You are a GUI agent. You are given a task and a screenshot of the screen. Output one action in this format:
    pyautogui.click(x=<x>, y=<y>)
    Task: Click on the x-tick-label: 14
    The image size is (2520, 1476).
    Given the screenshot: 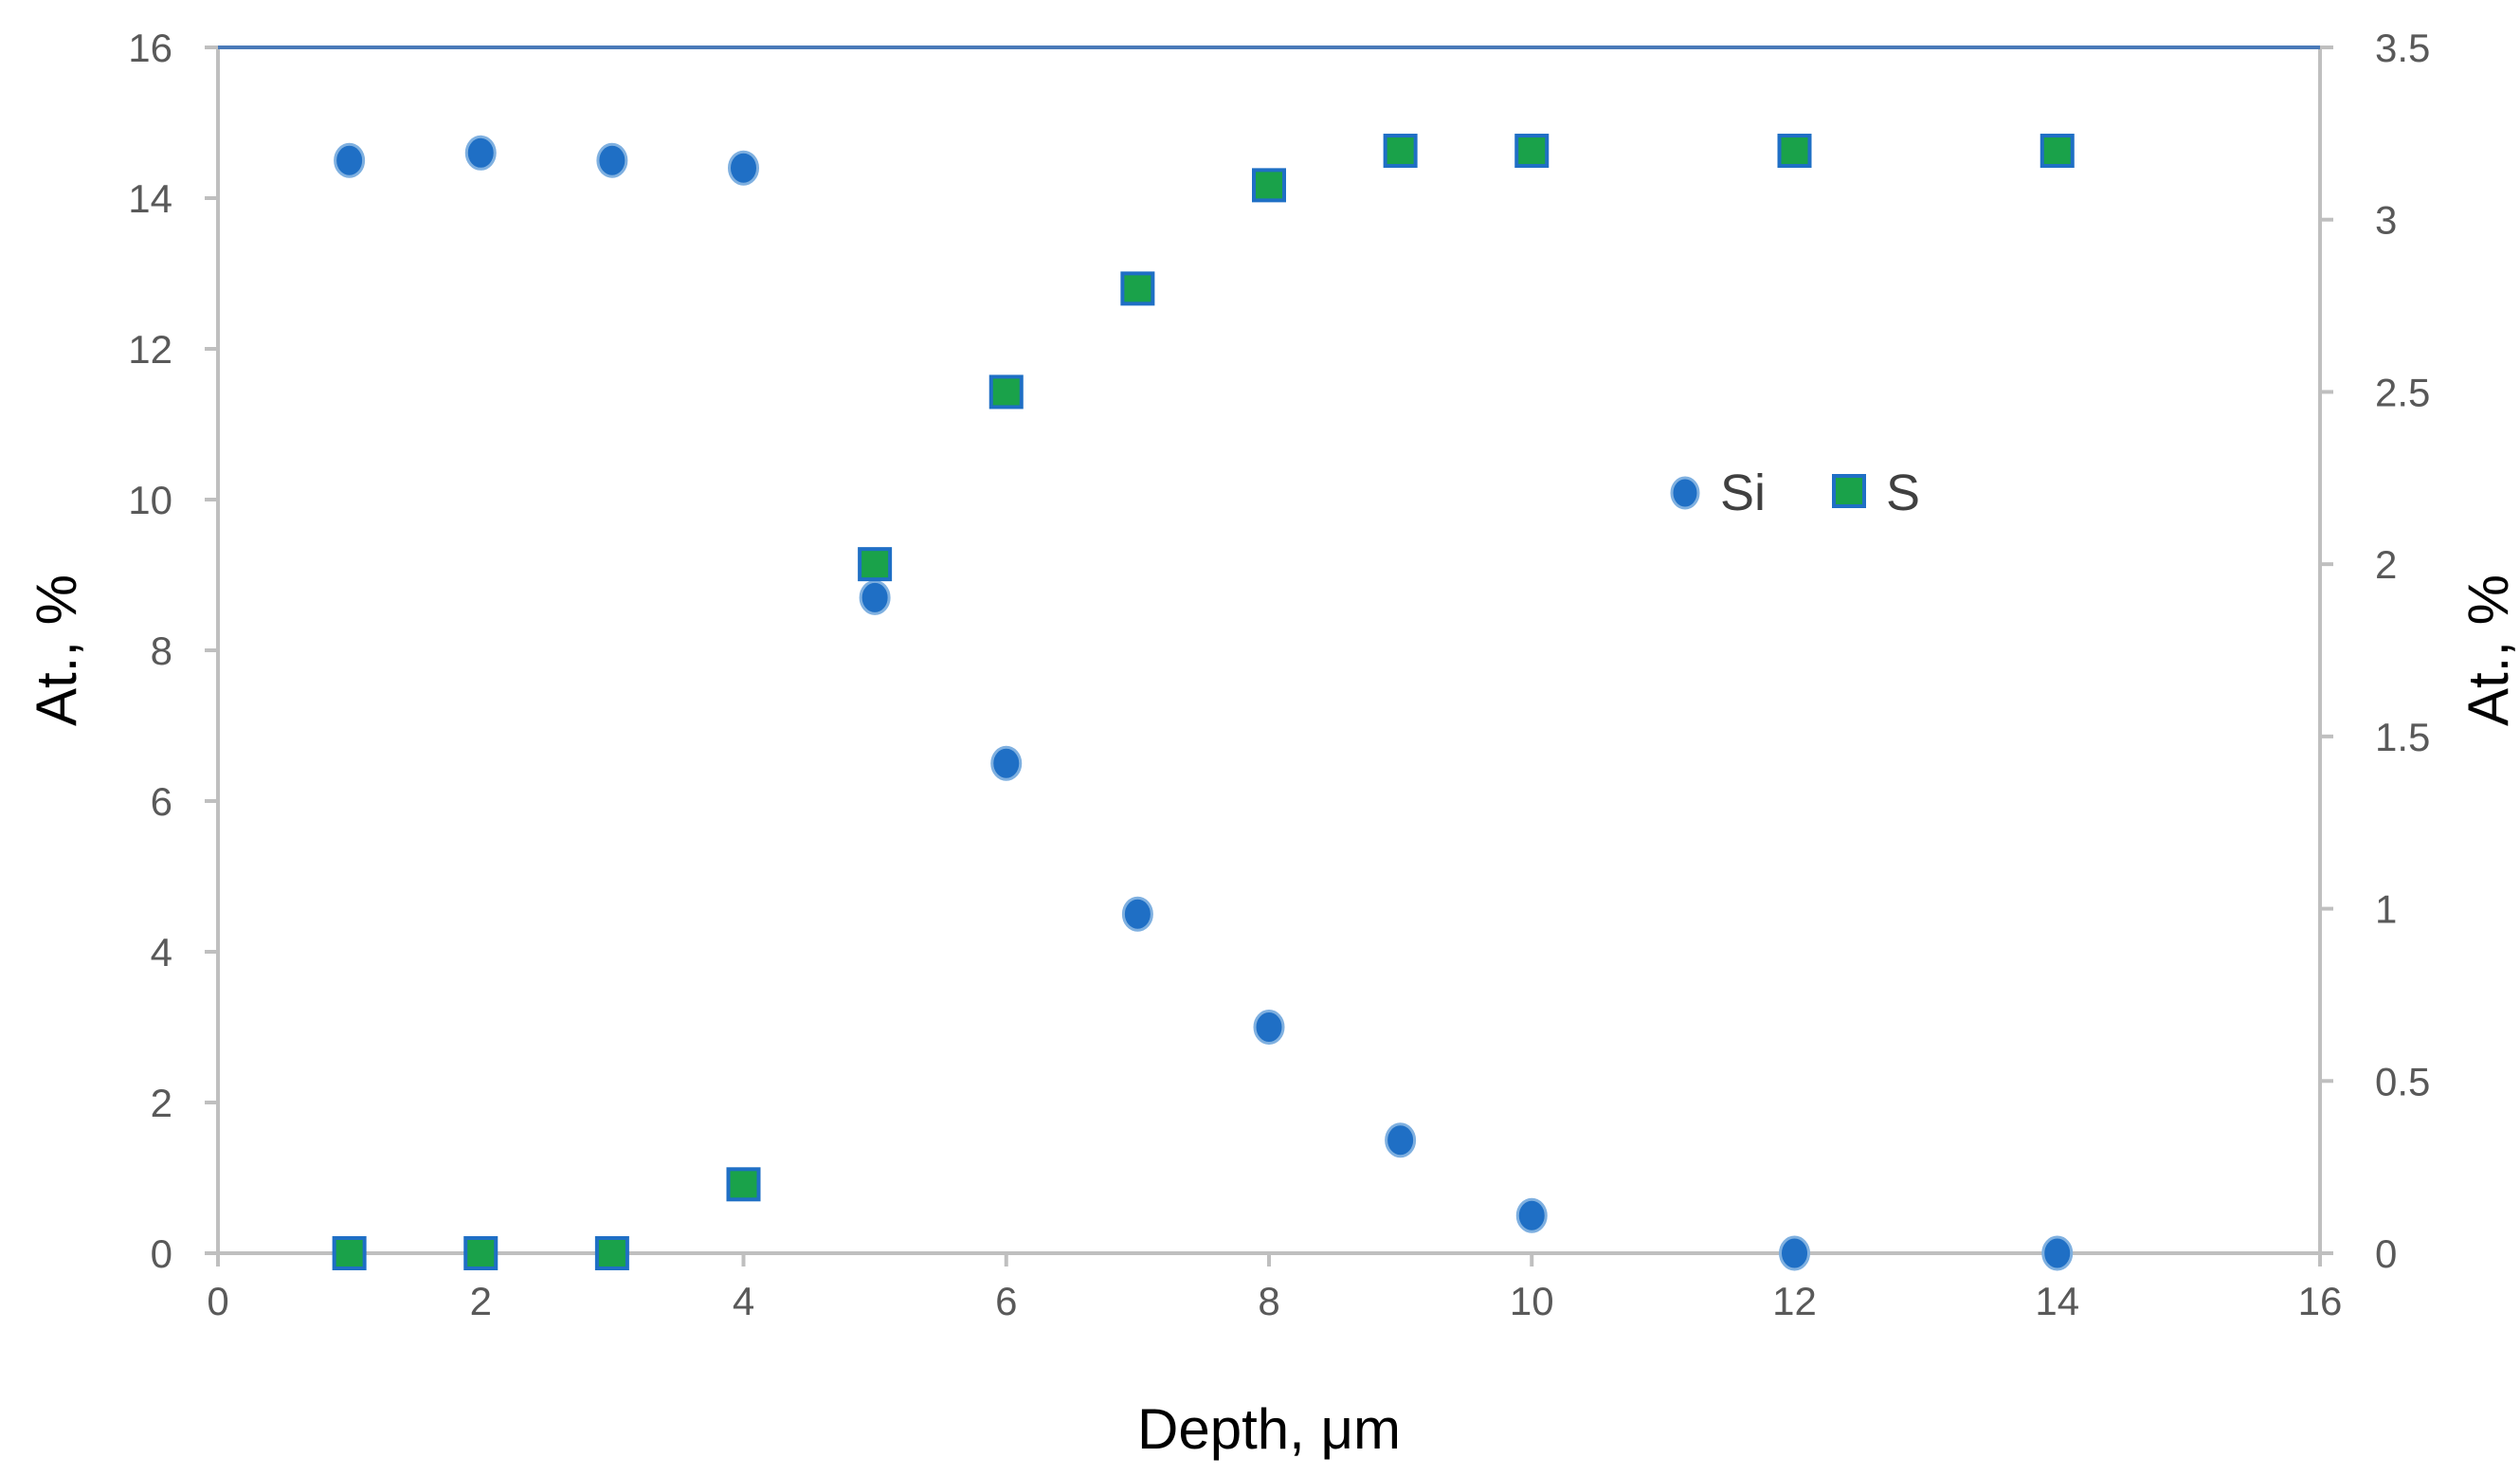 What is the action you would take?
    pyautogui.click(x=2057, y=1301)
    